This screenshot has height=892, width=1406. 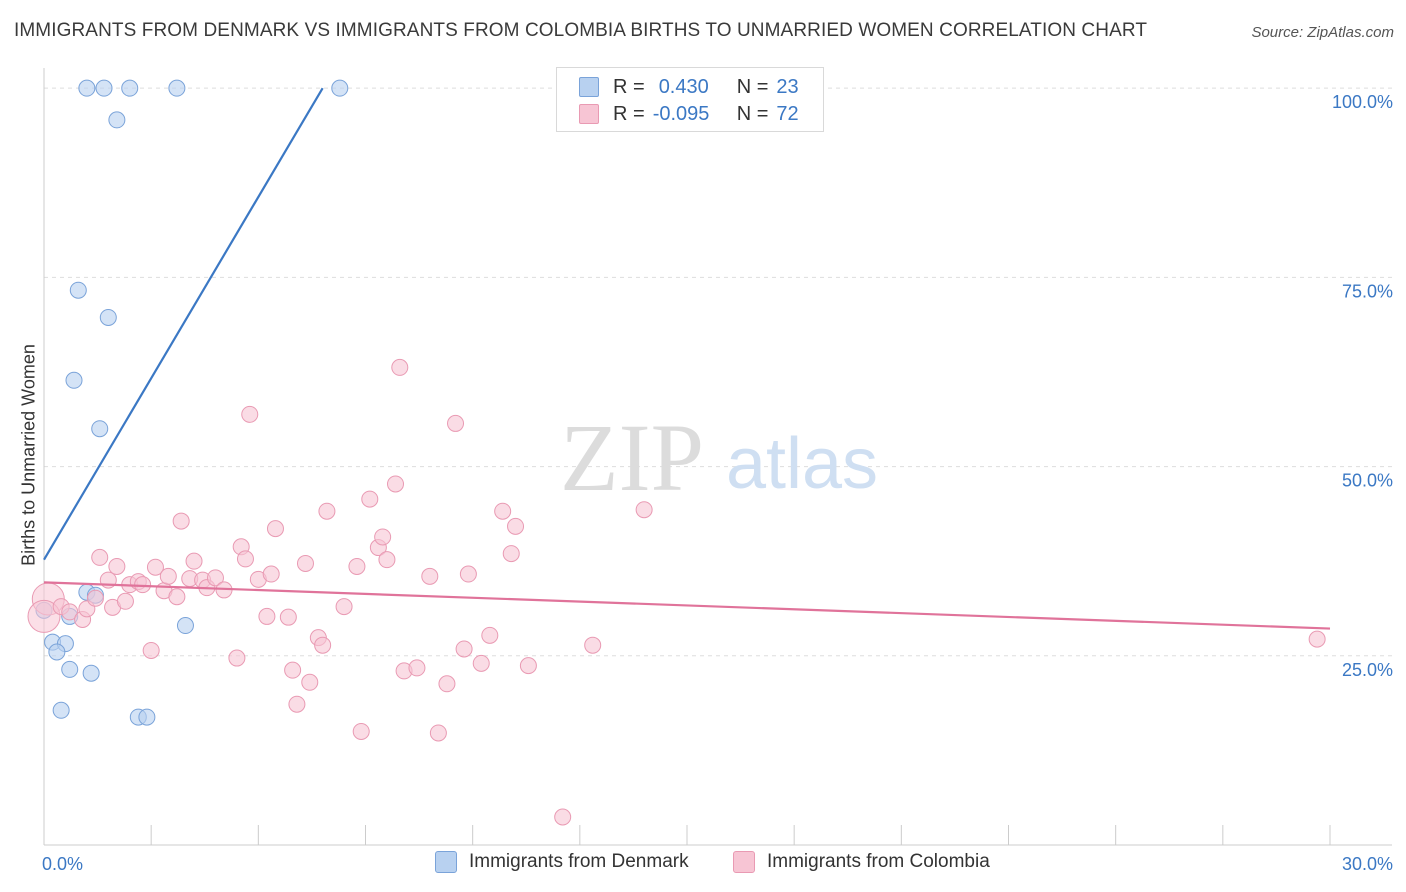 I want to click on y-axis-label: Births to Unmarried Women, so click(x=28, y=455).